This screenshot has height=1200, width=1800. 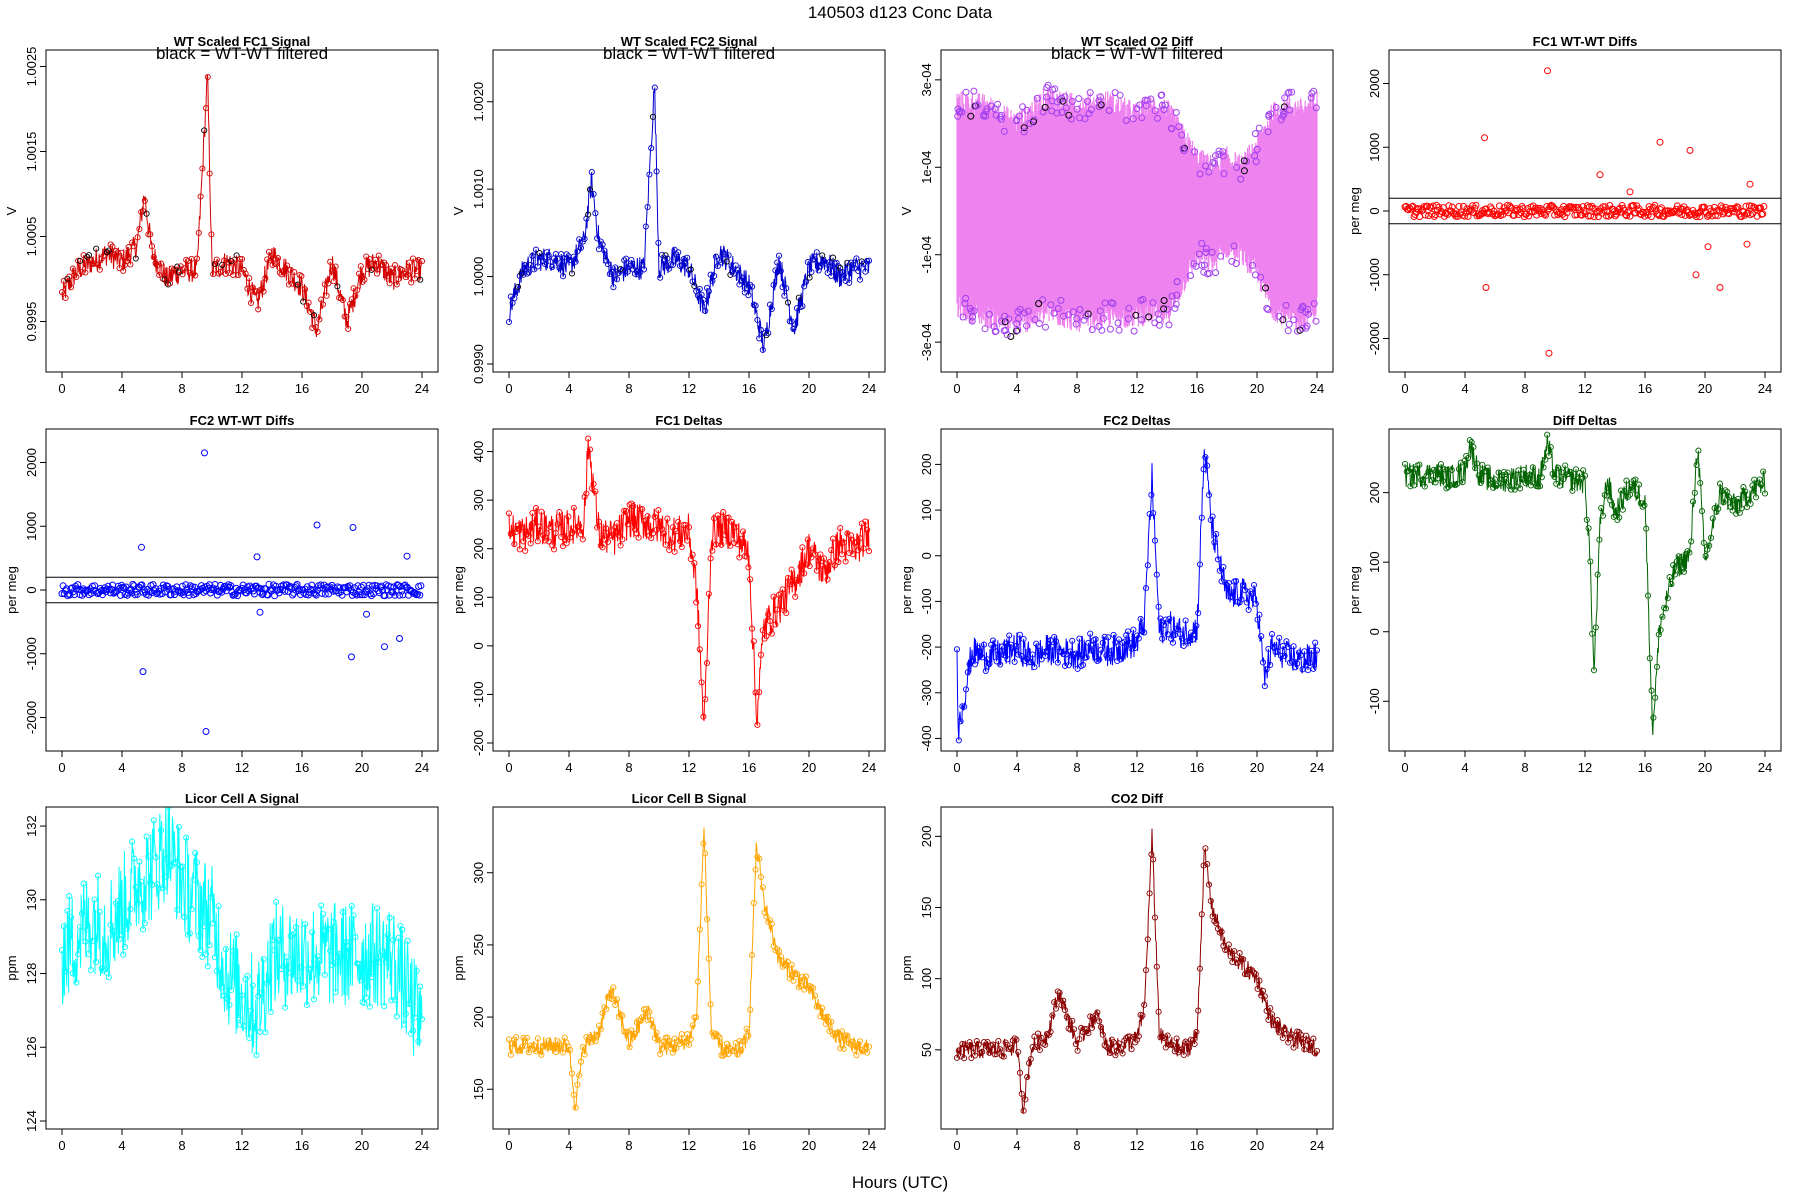 What do you see at coordinates (478, 364) in the screenshot?
I see `y-tick-label: 0.9990` at bounding box center [478, 364].